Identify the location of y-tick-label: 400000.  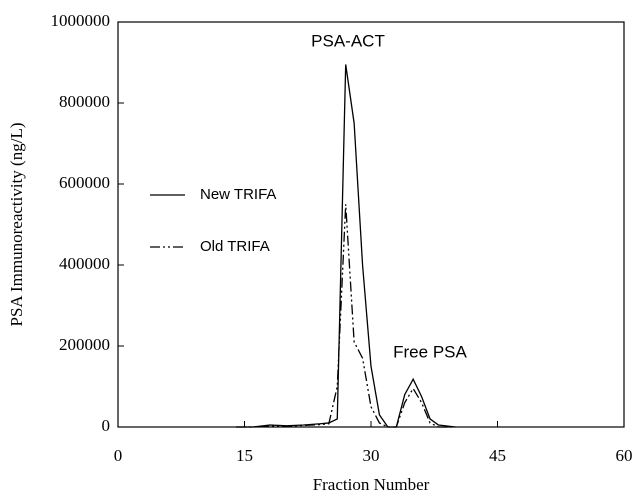
(84, 263).